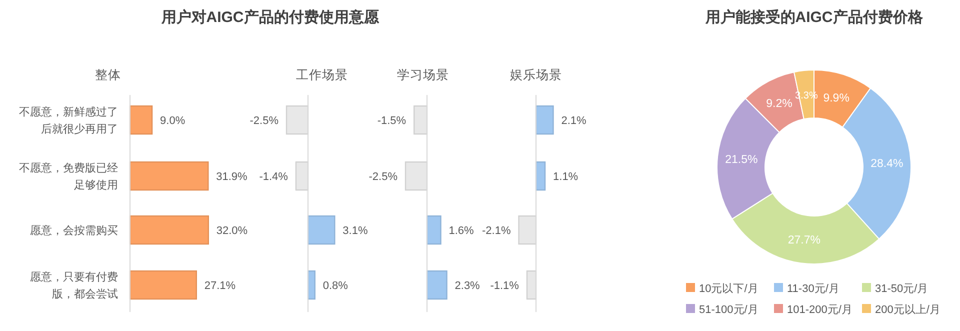 This screenshot has width=960, height=331. I want to click on legend-label: 101-200元/月, so click(819, 310).